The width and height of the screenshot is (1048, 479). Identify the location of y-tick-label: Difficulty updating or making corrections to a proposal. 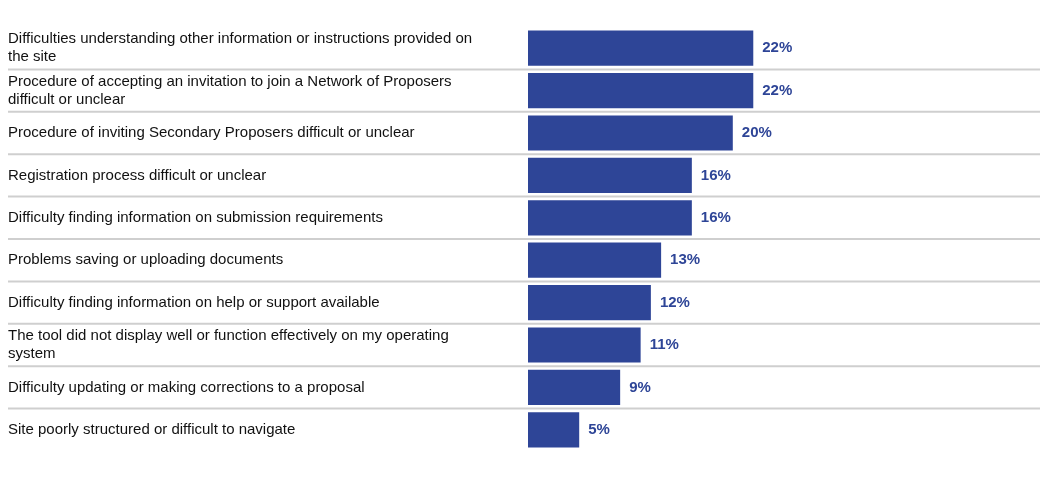
(186, 386).